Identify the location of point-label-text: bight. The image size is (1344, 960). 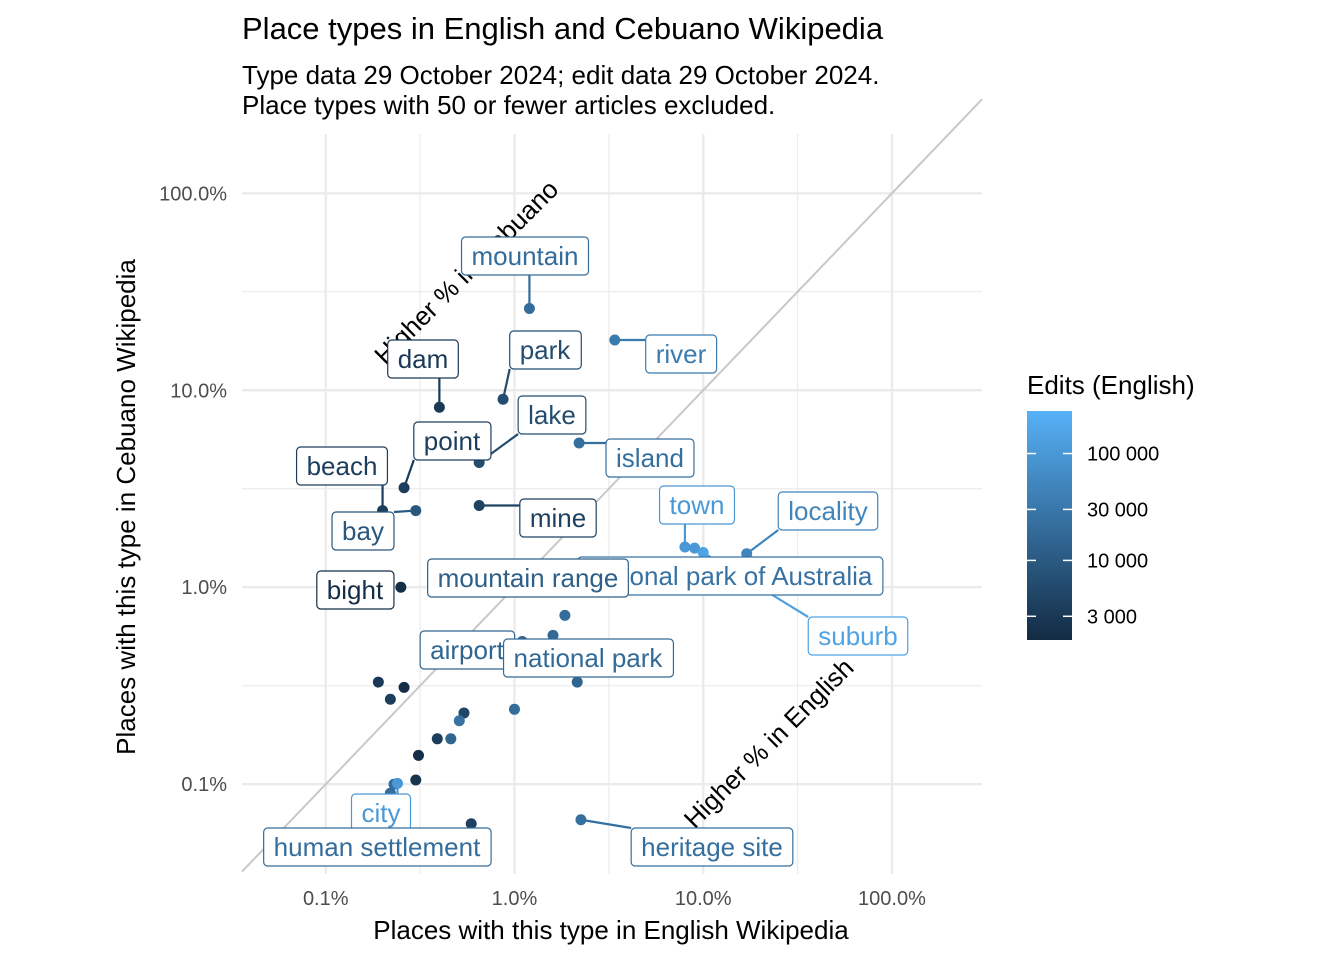
(355, 590).